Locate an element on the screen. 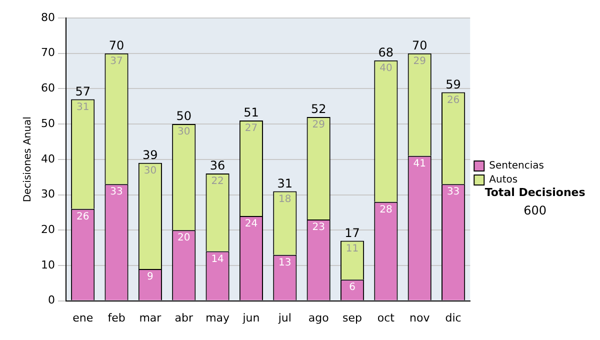 The height and width of the screenshot is (340, 600). legend-label: Autos is located at coordinates (503, 180).